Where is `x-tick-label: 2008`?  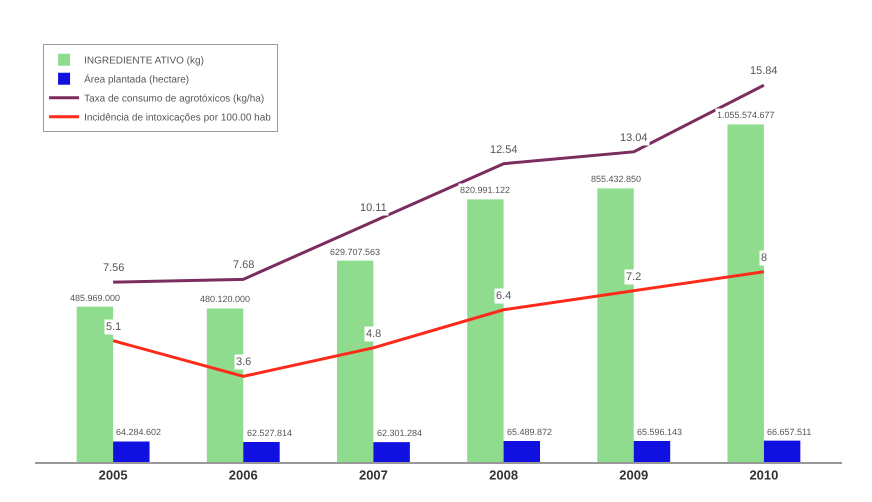
x-tick-label: 2008 is located at coordinates (503, 475).